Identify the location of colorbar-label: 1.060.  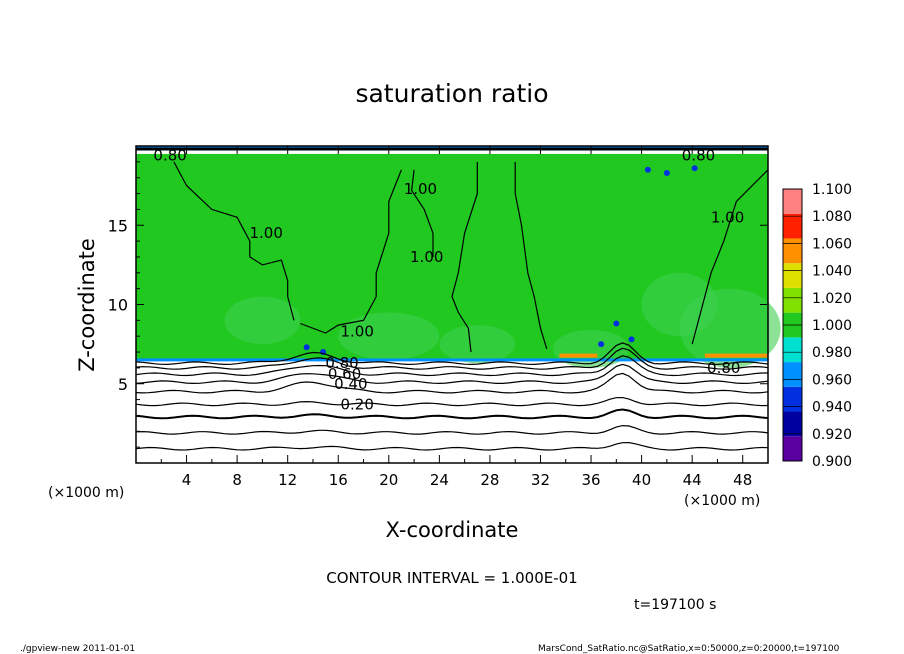
(832, 244).